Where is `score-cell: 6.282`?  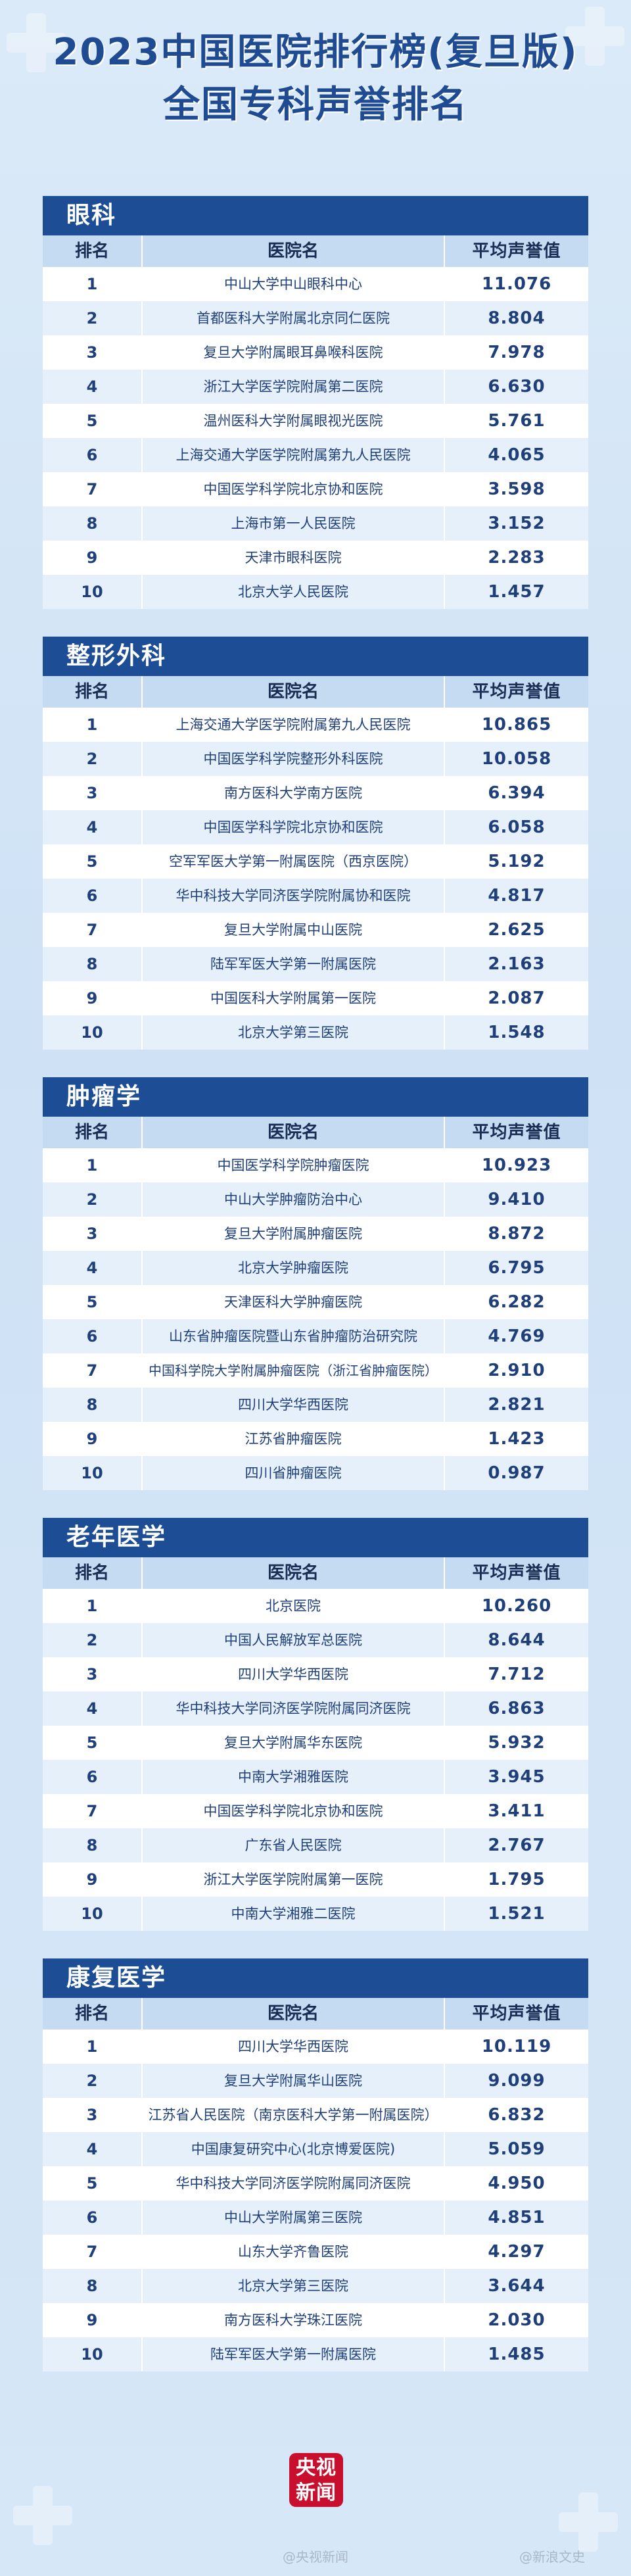 score-cell: 6.282 is located at coordinates (516, 1302).